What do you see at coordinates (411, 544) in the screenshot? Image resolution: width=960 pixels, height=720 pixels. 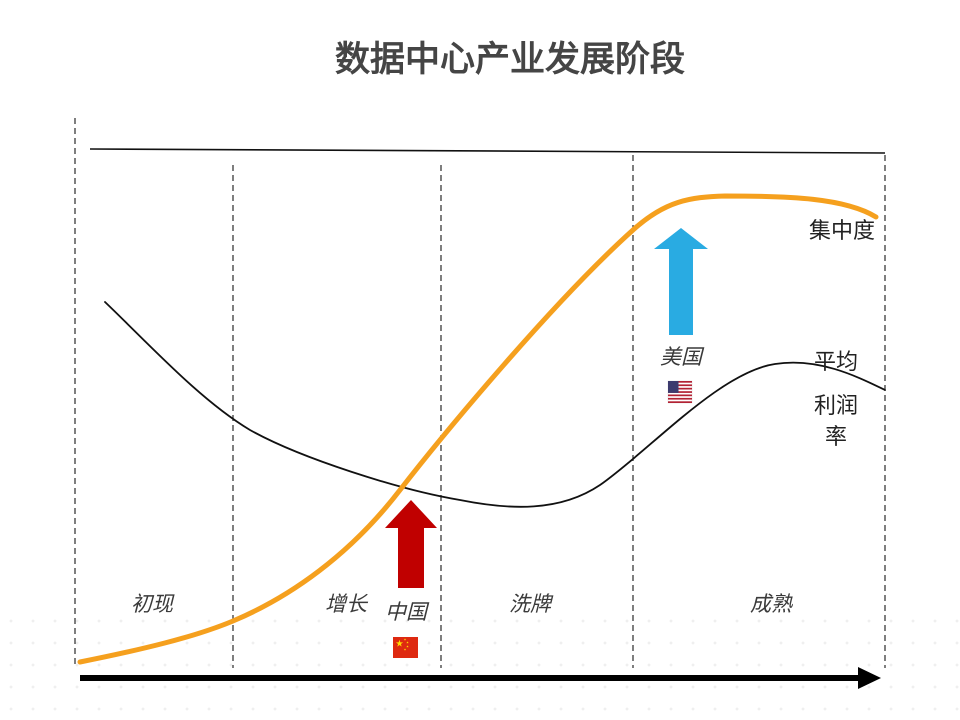 I see `china-up-arrow` at bounding box center [411, 544].